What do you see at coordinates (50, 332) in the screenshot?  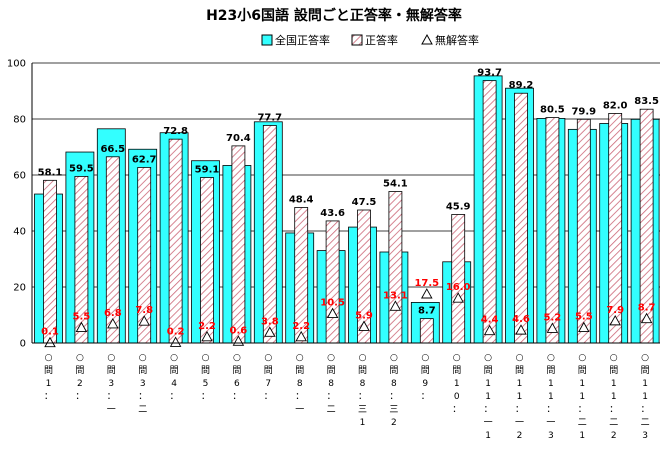 I see `value-label-no-answer: 0.1` at bounding box center [50, 332].